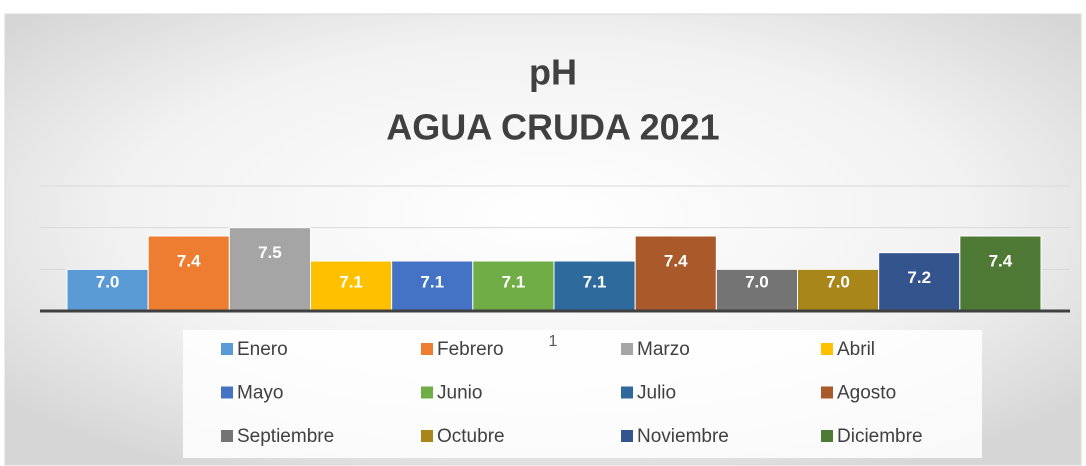  What do you see at coordinates (866, 393) in the screenshot?
I see `legend-label: Agosto` at bounding box center [866, 393].